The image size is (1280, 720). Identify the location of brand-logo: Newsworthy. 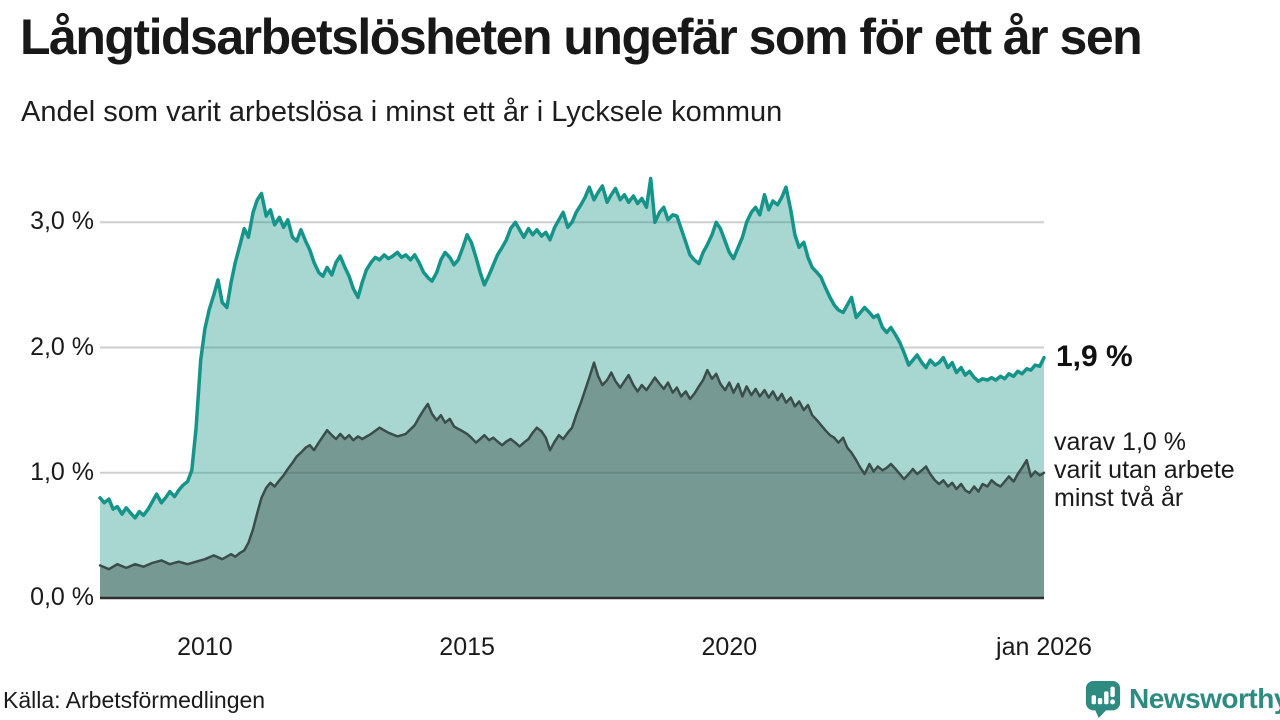
(1182, 699).